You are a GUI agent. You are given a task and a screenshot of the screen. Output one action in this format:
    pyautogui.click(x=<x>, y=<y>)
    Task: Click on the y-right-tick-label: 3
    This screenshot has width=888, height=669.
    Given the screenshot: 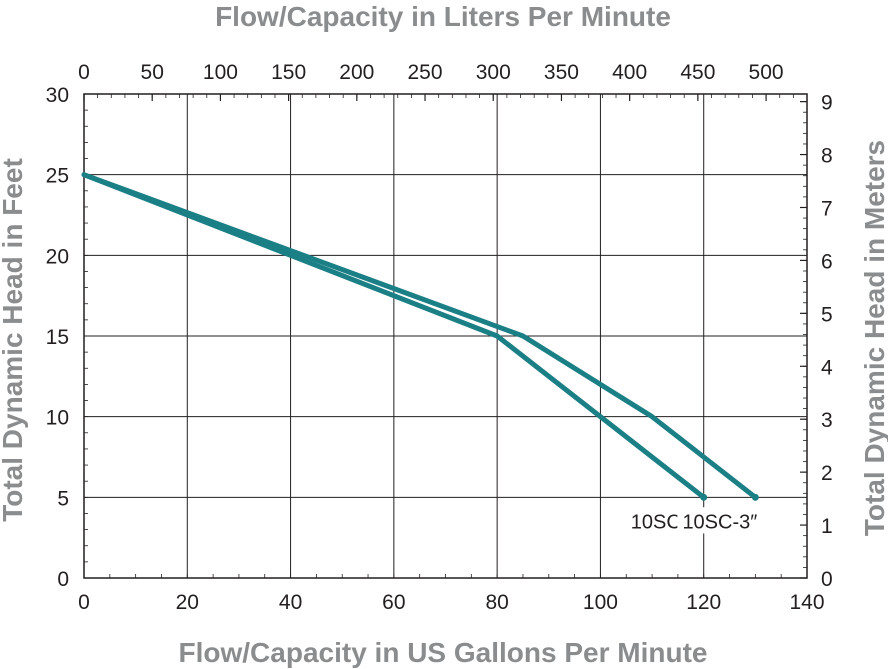 What is the action you would take?
    pyautogui.click(x=827, y=420)
    